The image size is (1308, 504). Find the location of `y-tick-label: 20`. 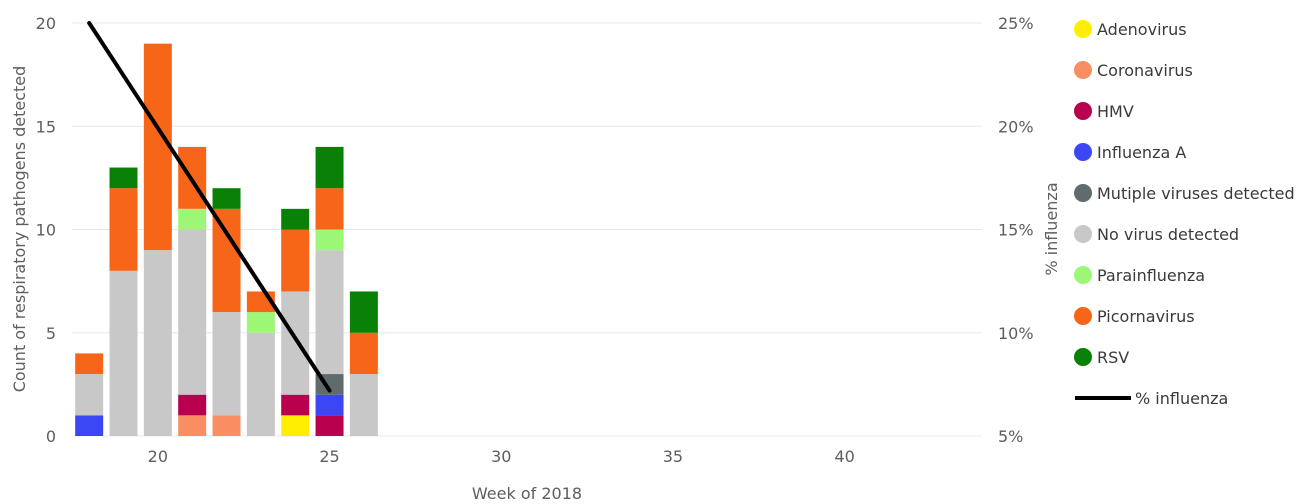

y-tick-label: 20 is located at coordinates (46, 23).